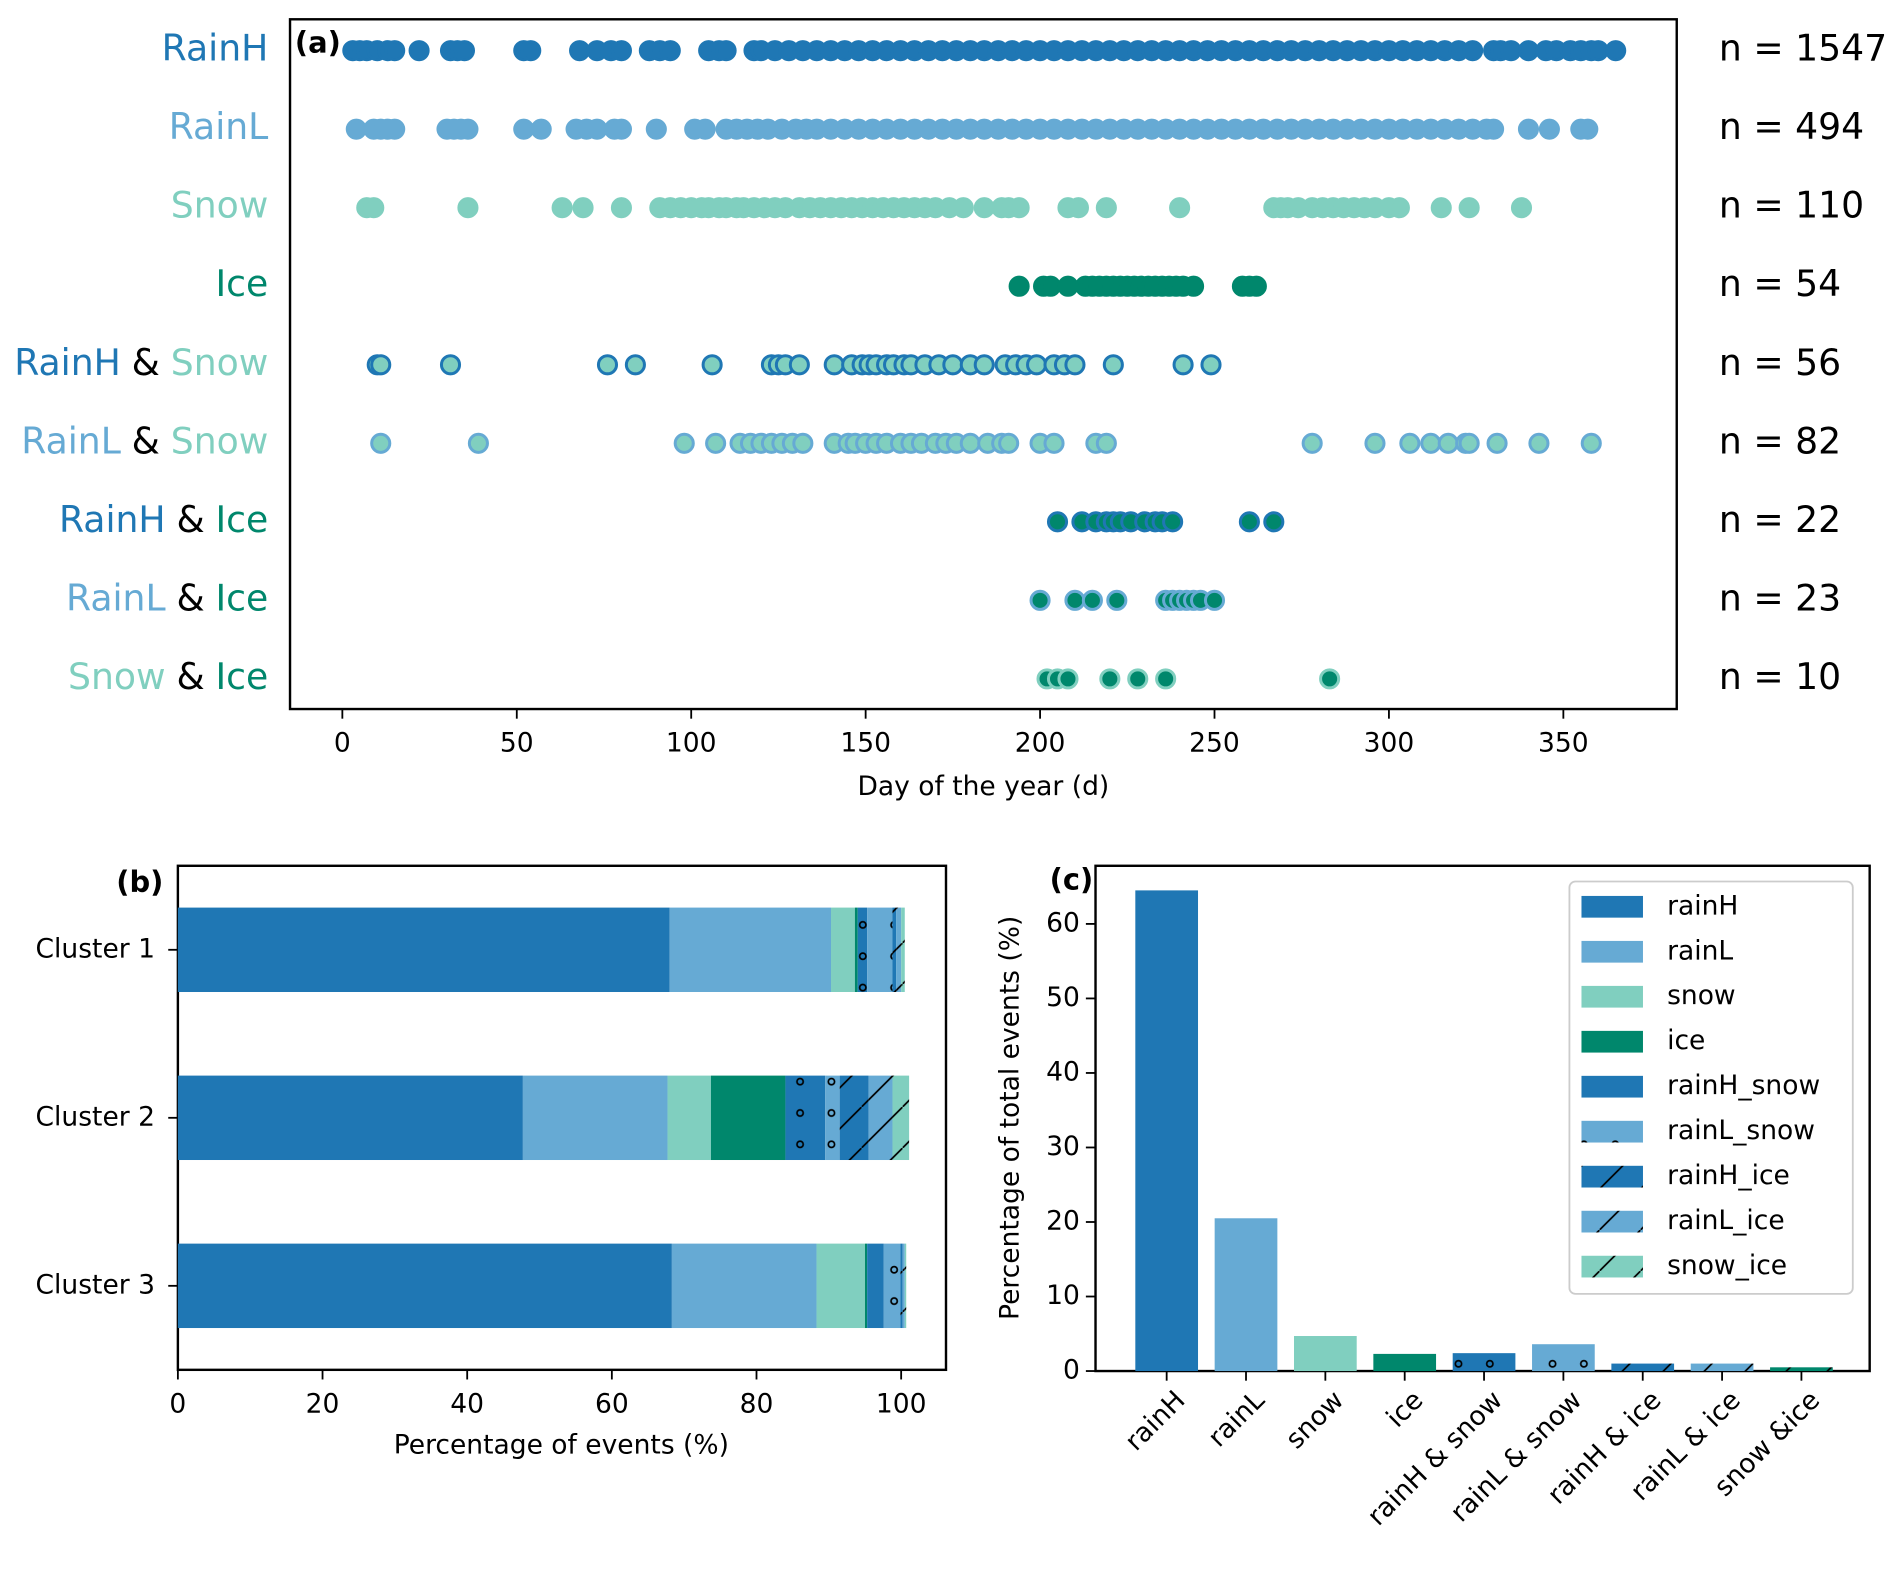 The width and height of the screenshot is (1892, 1570). Describe the element at coordinates (67, 362) in the screenshot. I see `row-label-part: RainH` at that location.